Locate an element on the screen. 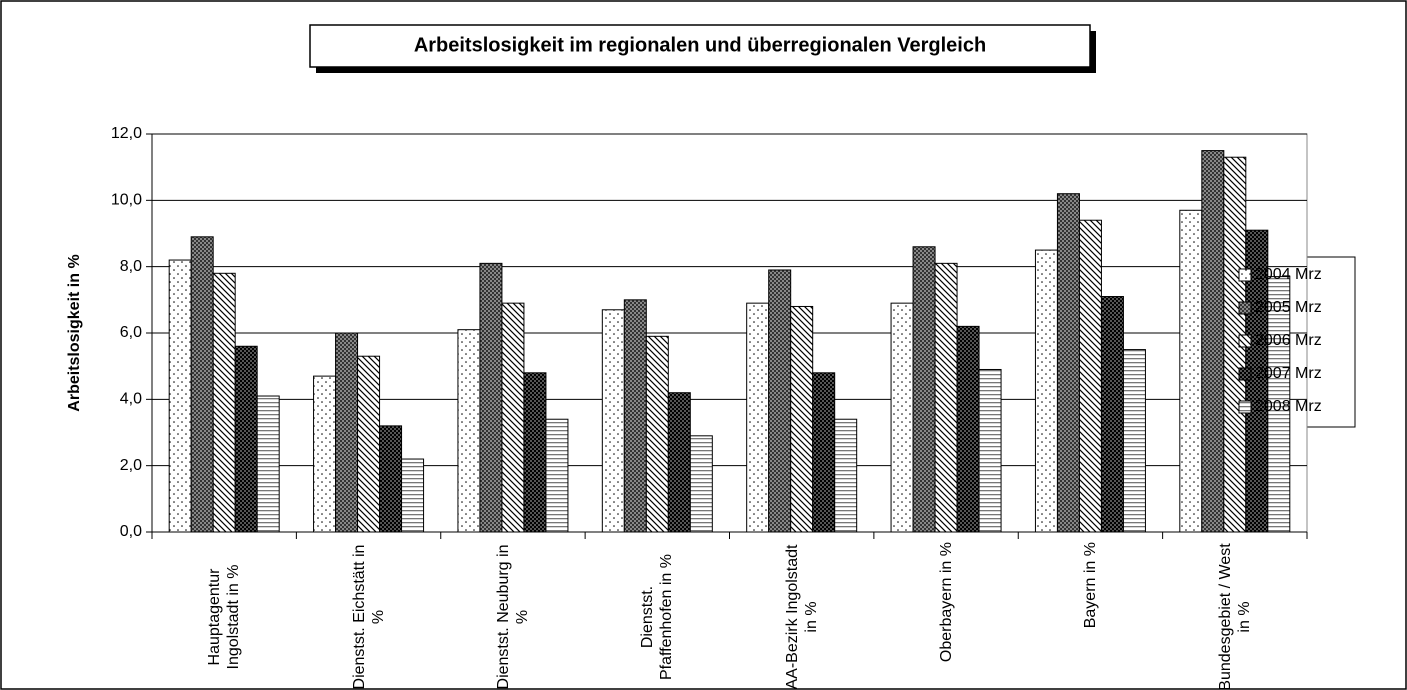 This screenshot has width=1407, height=690. x-tick-label: Hauptagentur Ingolstadt in % is located at coordinates (224, 617).